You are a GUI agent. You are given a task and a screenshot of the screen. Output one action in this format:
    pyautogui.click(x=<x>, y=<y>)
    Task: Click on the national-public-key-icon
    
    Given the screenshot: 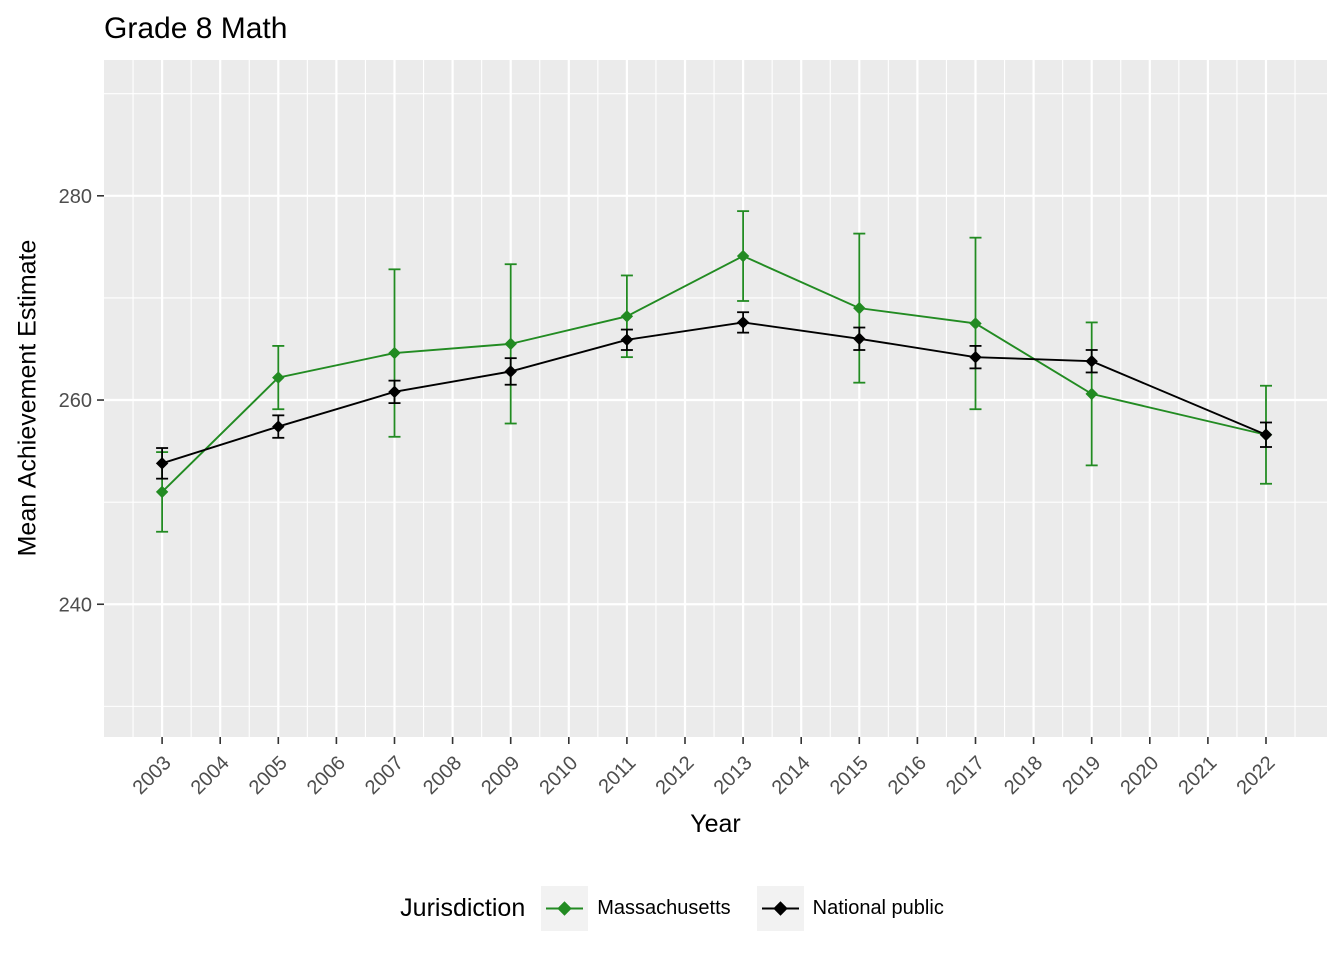 What is the action you would take?
    pyautogui.click(x=780, y=908)
    